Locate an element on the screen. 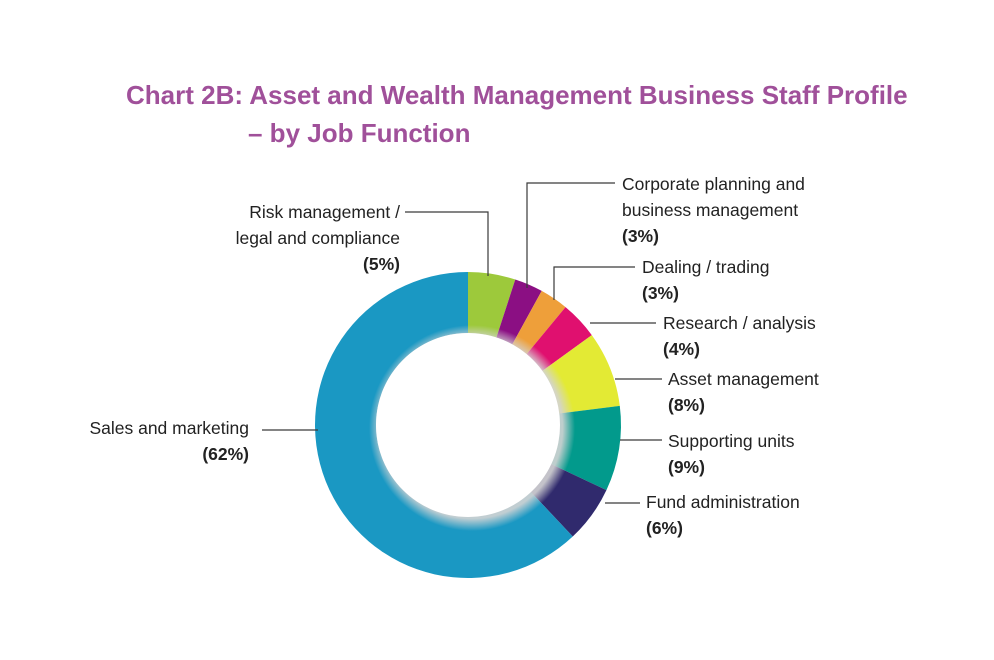 This screenshot has height=660, width=994. slice-label-sales-and-marketing: Sales and marketing is located at coordinates (169, 428).